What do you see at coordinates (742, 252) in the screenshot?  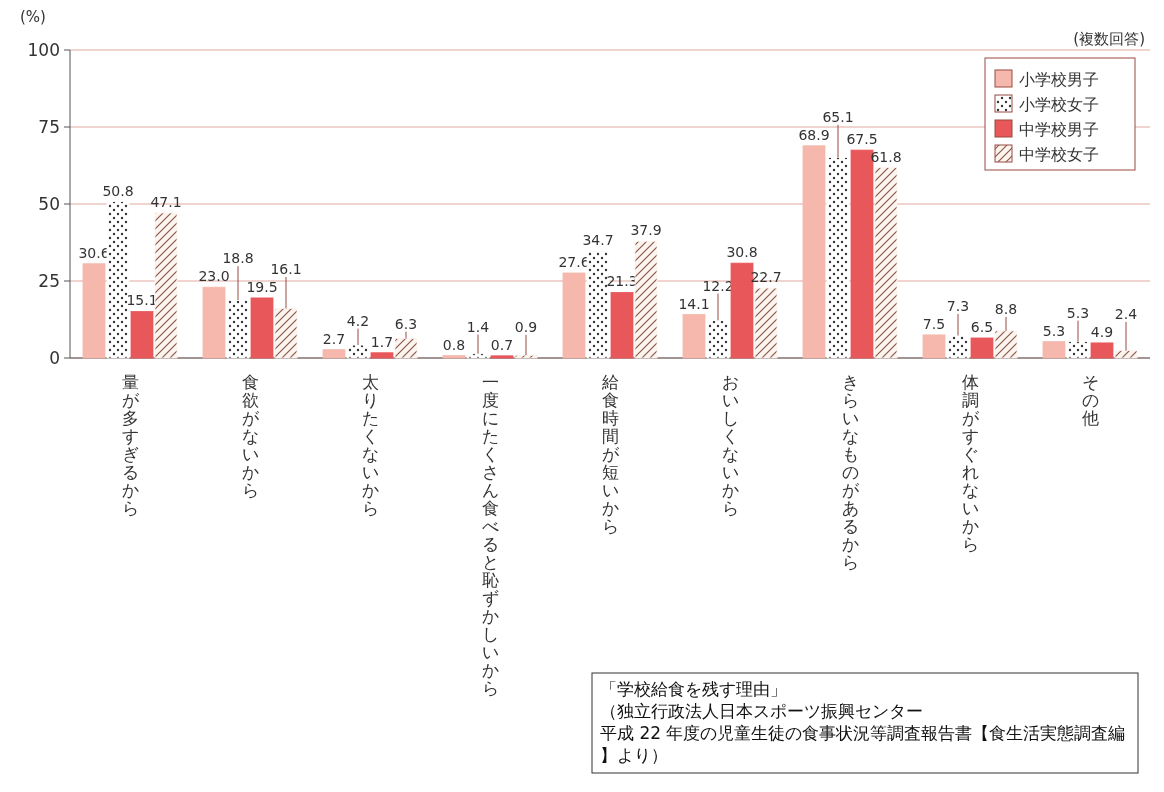 I see `data-label: 30.8` at bounding box center [742, 252].